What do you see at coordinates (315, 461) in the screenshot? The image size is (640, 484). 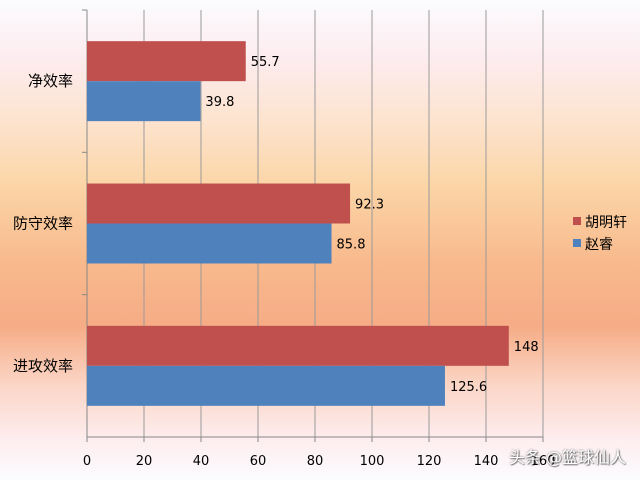 I see `x-tick-label: 80` at bounding box center [315, 461].